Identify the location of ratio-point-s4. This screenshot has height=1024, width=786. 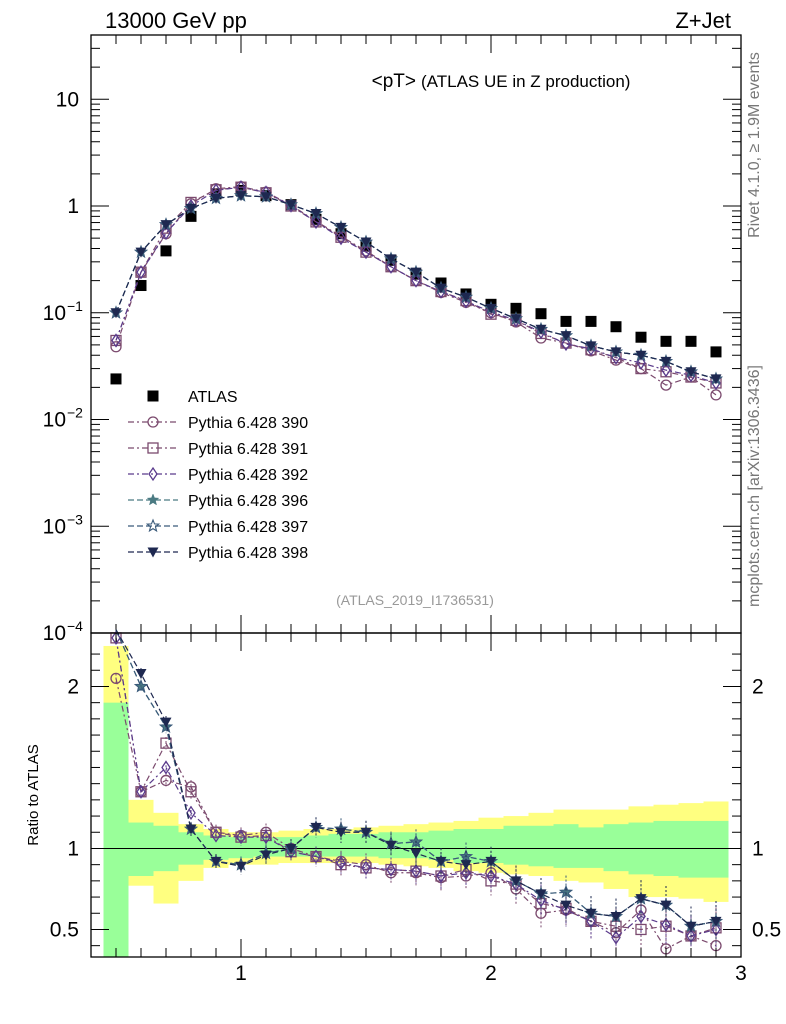
(416, 841).